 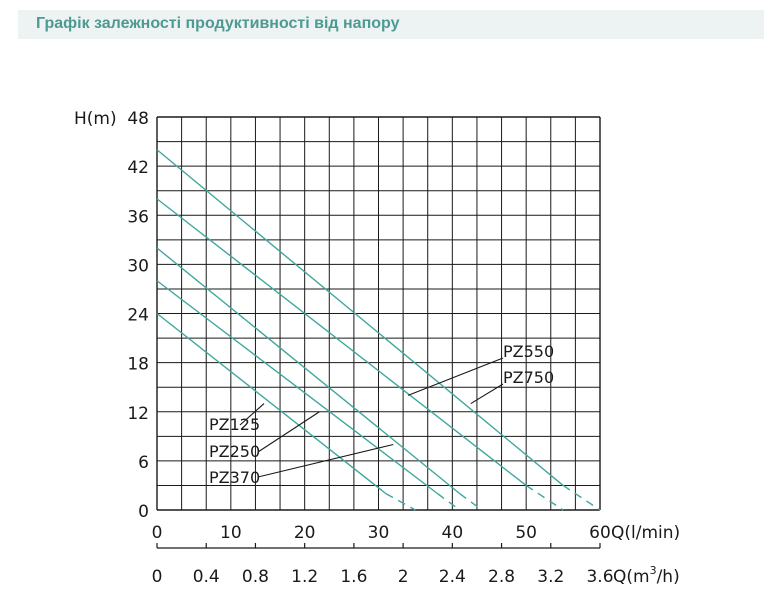 I want to click on y-tick-label: 18, so click(x=138, y=365).